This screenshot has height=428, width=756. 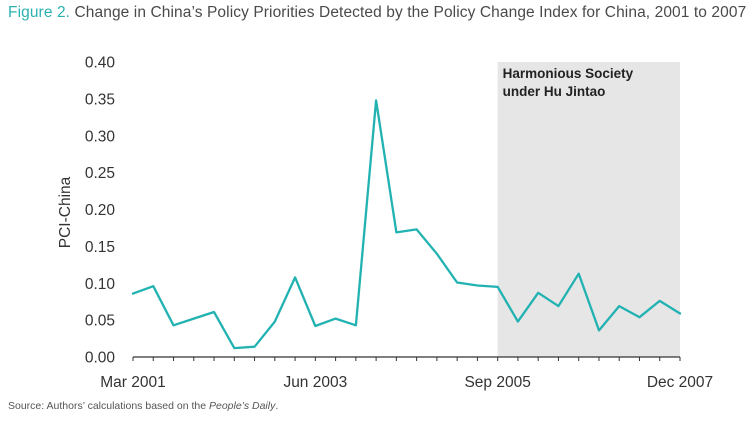 What do you see at coordinates (100, 321) in the screenshot?
I see `y-tick-label: 0.05` at bounding box center [100, 321].